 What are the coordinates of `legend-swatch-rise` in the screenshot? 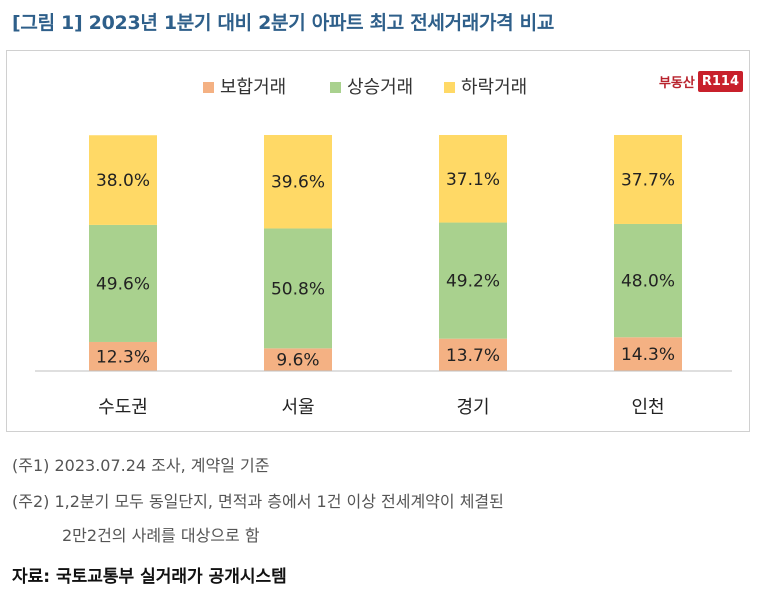 It's located at (335, 87).